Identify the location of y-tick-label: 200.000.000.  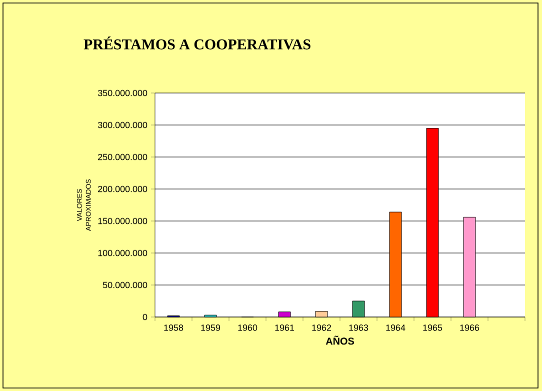
(123, 189).